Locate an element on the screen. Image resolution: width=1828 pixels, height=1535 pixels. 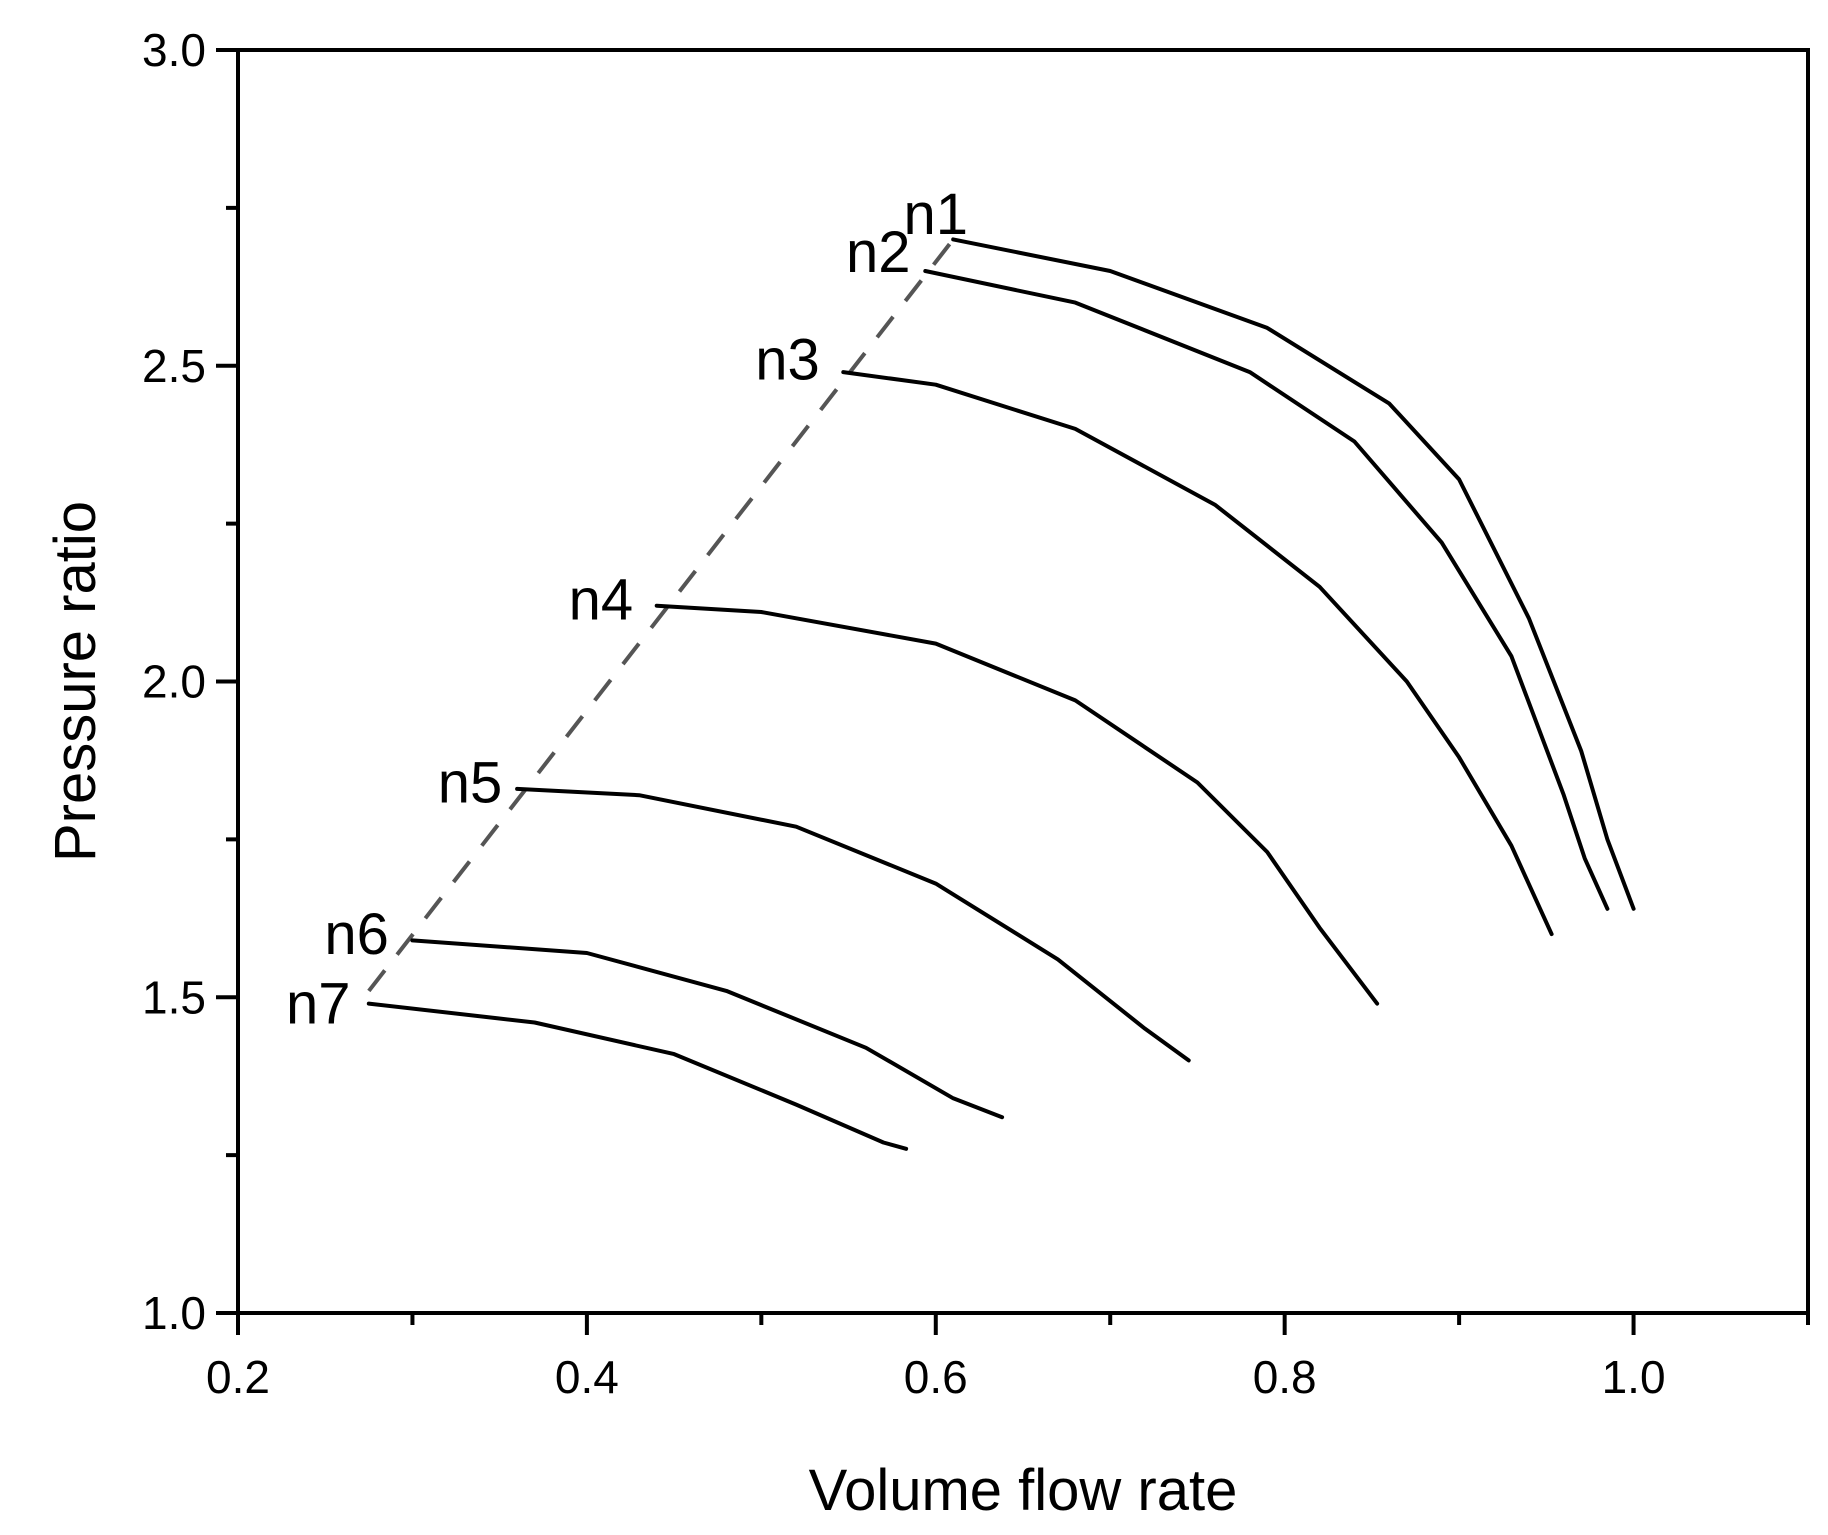
y-tick-label: 2.0 is located at coordinates (174, 682).